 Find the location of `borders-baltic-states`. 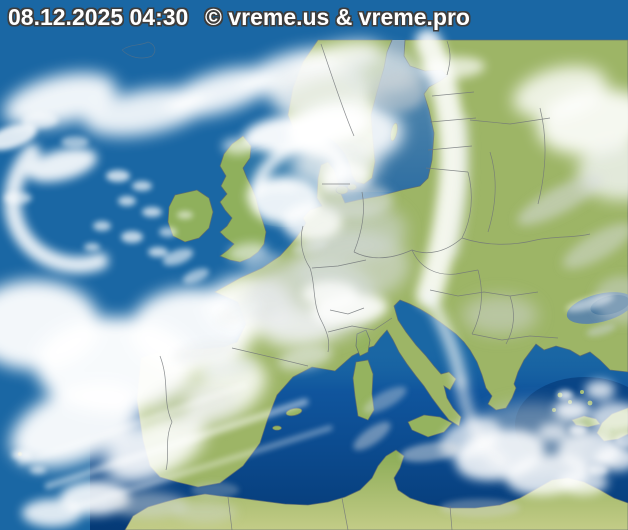

borders-baltic-states is located at coordinates (451, 132).